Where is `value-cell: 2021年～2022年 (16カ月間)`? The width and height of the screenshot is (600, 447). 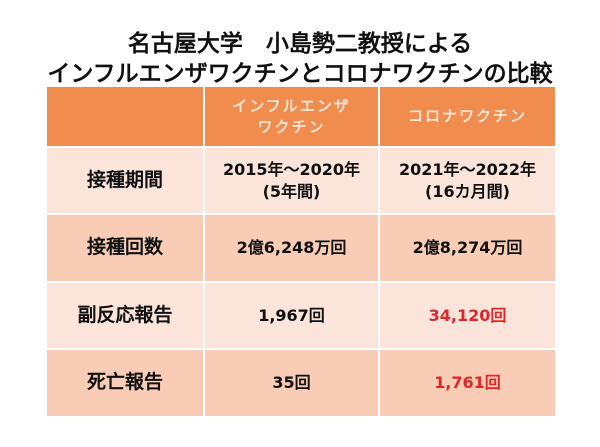
value-cell: 2021年～2022年 (16カ月間) is located at coordinates (468, 181).